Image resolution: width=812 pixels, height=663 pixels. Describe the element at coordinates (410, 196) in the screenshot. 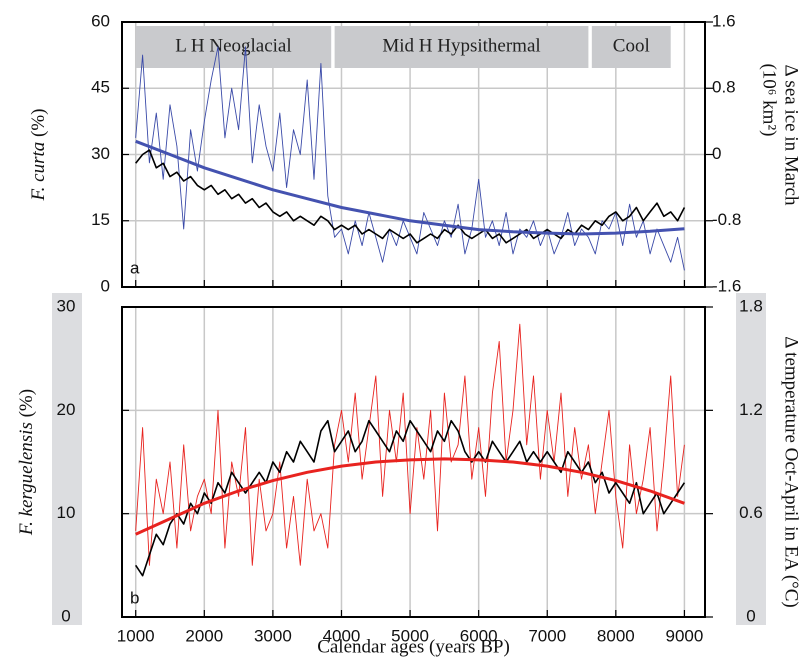

I see `data-line` at that location.